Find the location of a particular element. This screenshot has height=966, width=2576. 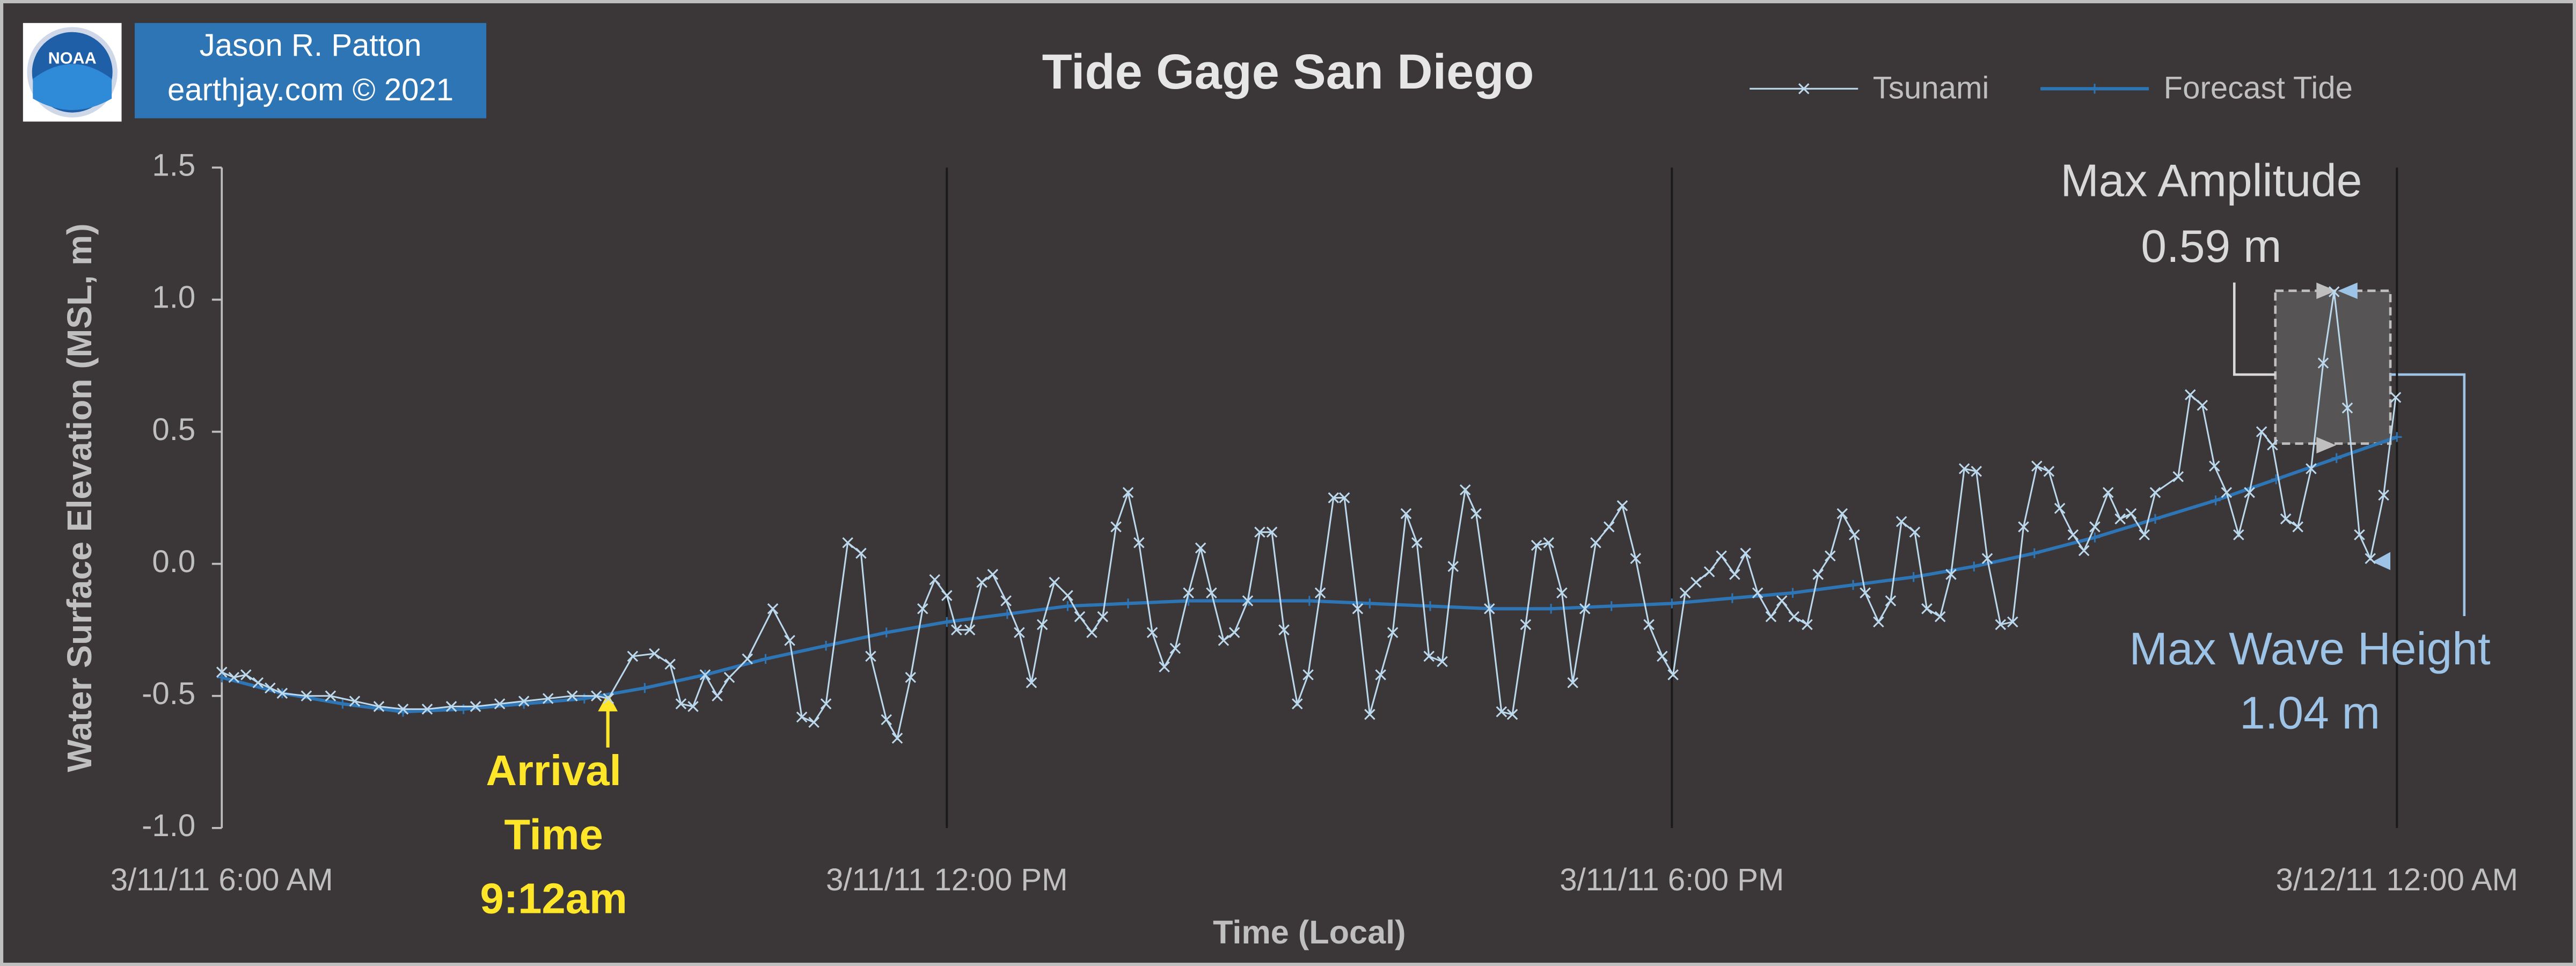

legend-label: Forecast Tide is located at coordinates (2258, 88).